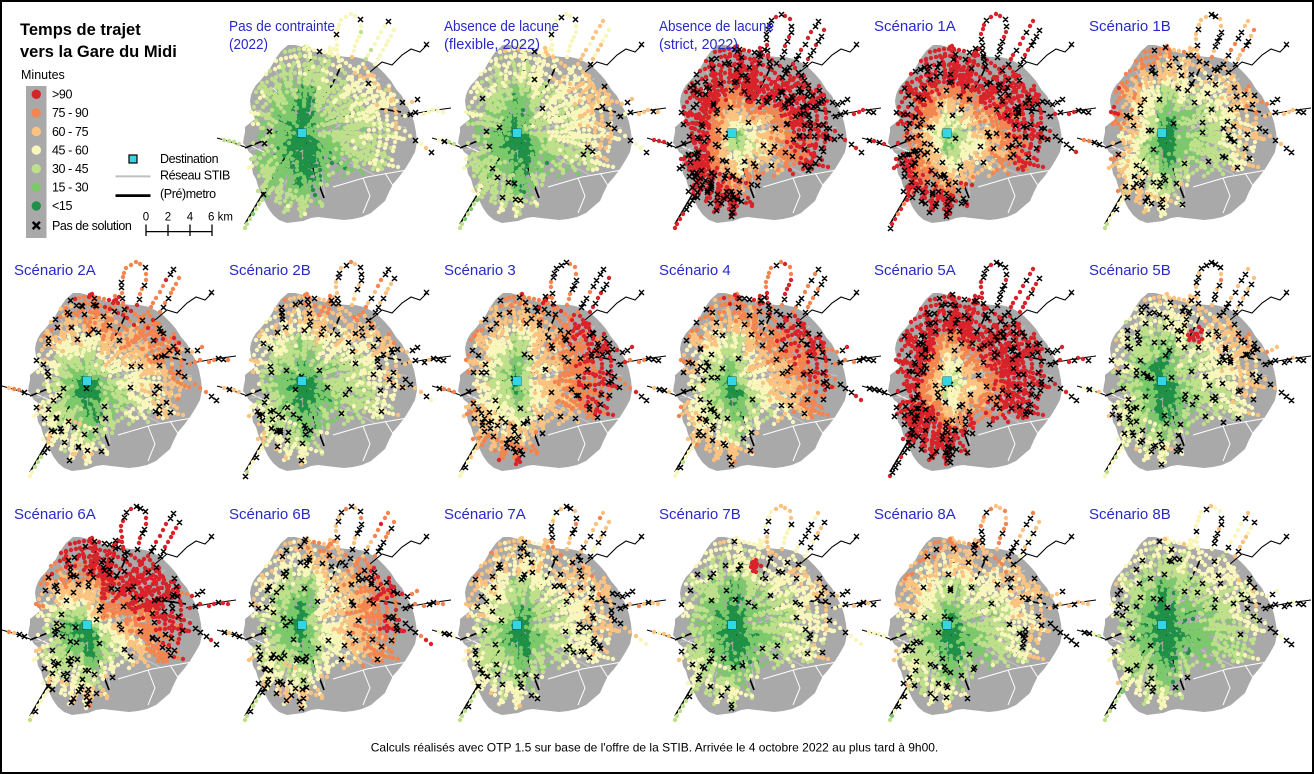 The width and height of the screenshot is (1314, 774). I want to click on svg-text: Scénario 3, so click(480, 270).